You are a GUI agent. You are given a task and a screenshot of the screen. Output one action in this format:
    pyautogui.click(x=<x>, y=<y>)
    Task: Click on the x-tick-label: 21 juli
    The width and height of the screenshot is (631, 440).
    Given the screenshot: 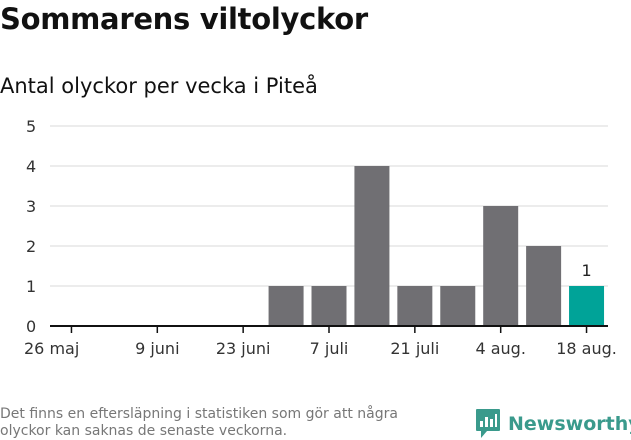 What is the action you would take?
    pyautogui.click(x=414, y=348)
    